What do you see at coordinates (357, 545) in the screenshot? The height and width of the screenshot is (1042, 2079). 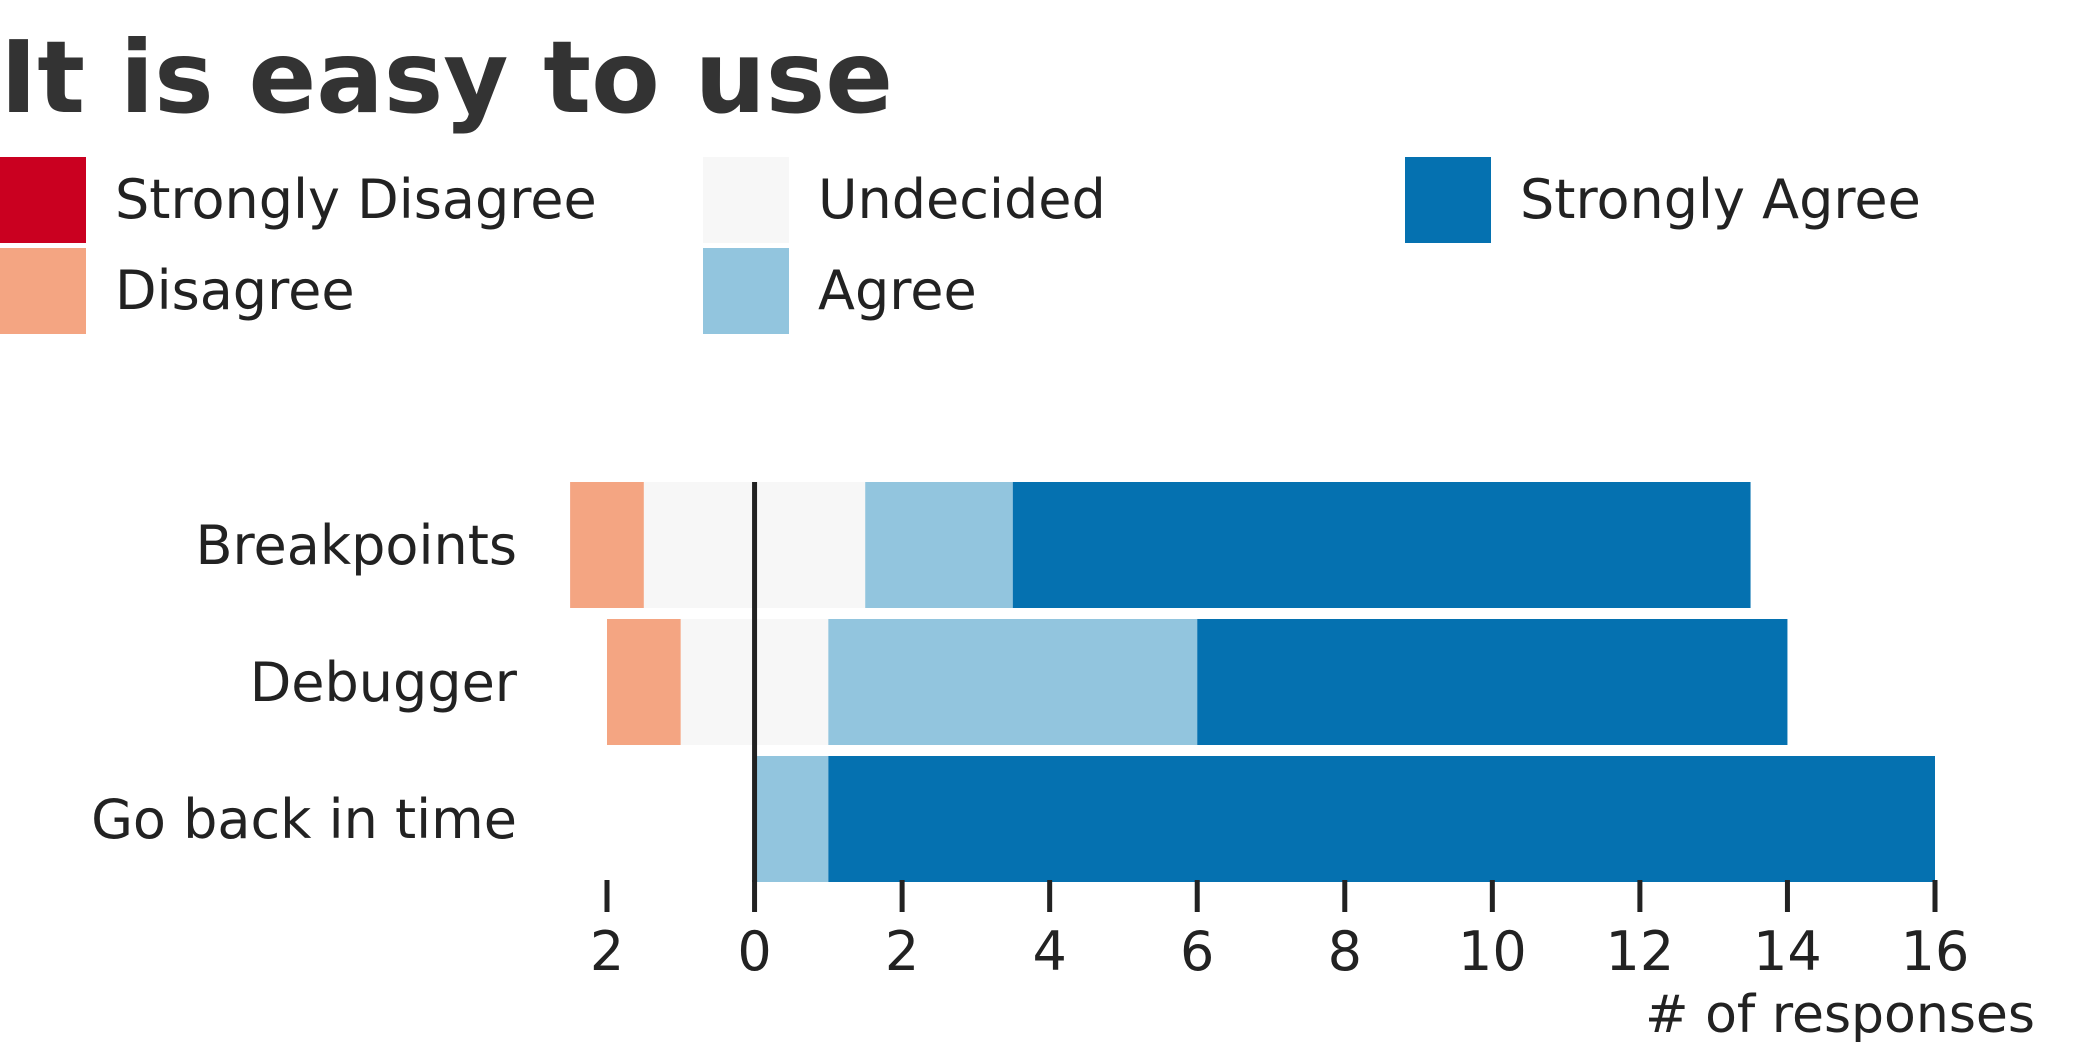 I see `category-label-breakpoints: Breakpoints` at bounding box center [357, 545].